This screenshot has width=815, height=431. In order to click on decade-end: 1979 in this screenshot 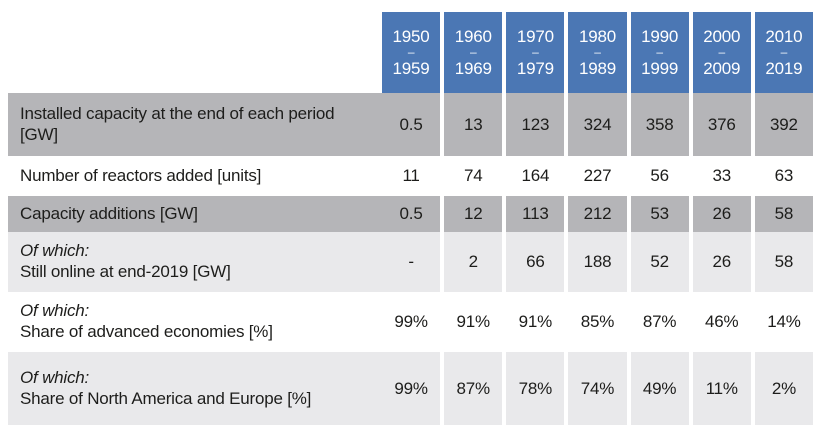, I will do `click(535, 68)`.